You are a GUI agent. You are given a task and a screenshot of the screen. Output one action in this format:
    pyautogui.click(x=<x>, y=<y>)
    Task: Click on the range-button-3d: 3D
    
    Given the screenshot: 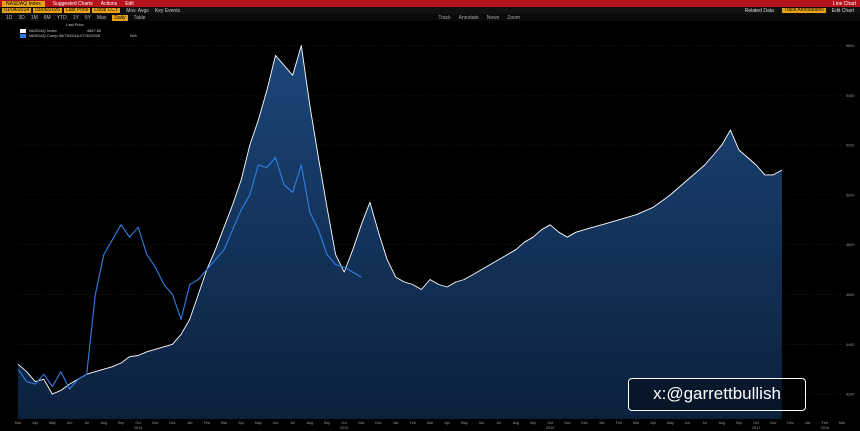 What is the action you would take?
    pyautogui.click(x=21, y=17)
    